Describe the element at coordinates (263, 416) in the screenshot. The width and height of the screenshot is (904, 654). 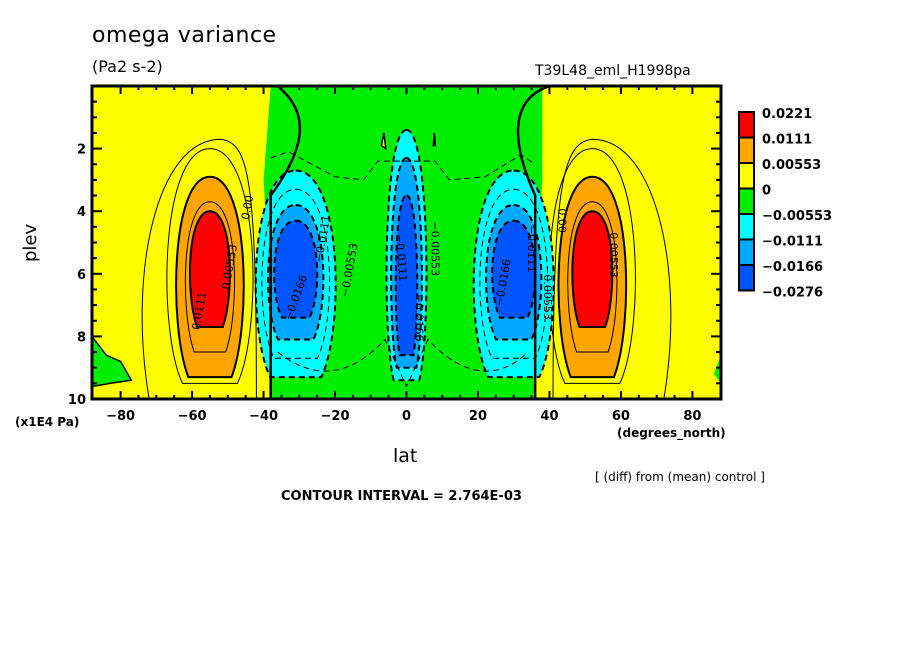
I see `x-tick-label: −40` at that location.